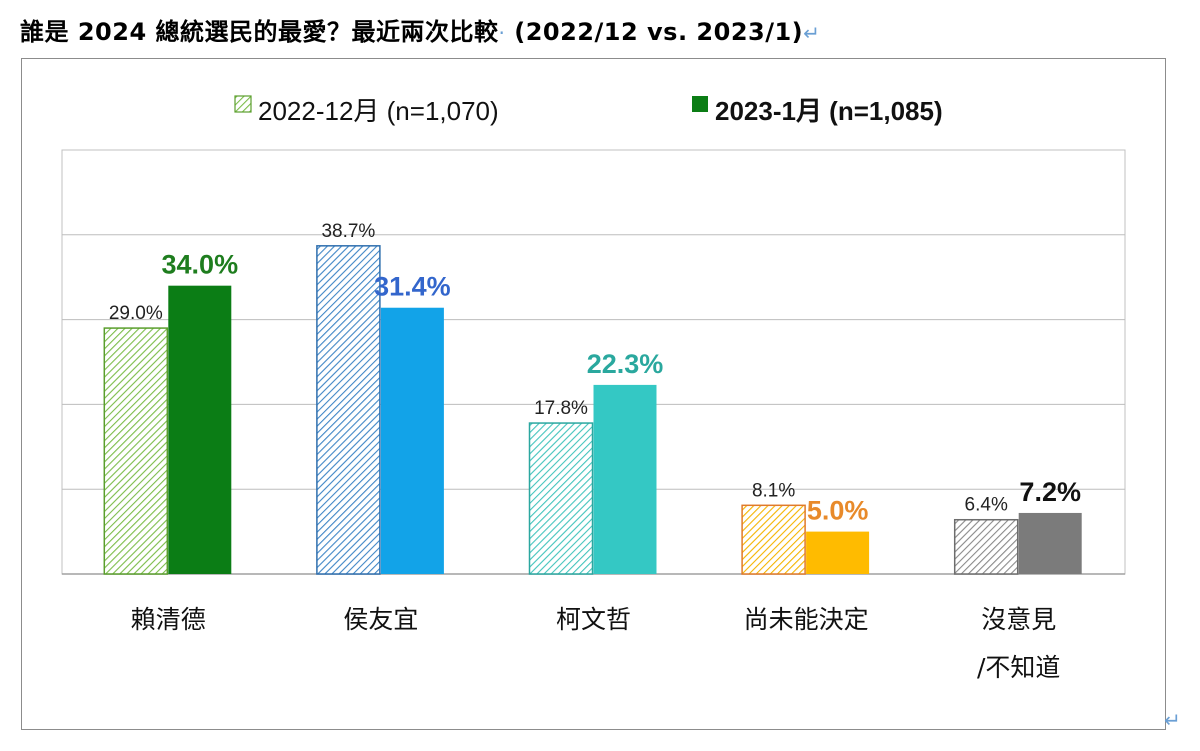 The image size is (1200, 751). I want to click on category-label: 侯友宜, so click(380, 619).